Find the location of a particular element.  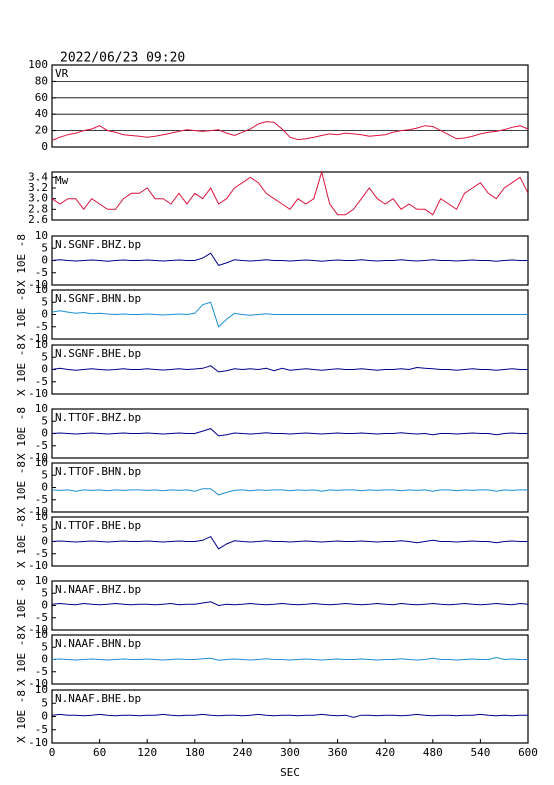

panel-frame is located at coordinates (290, 196).